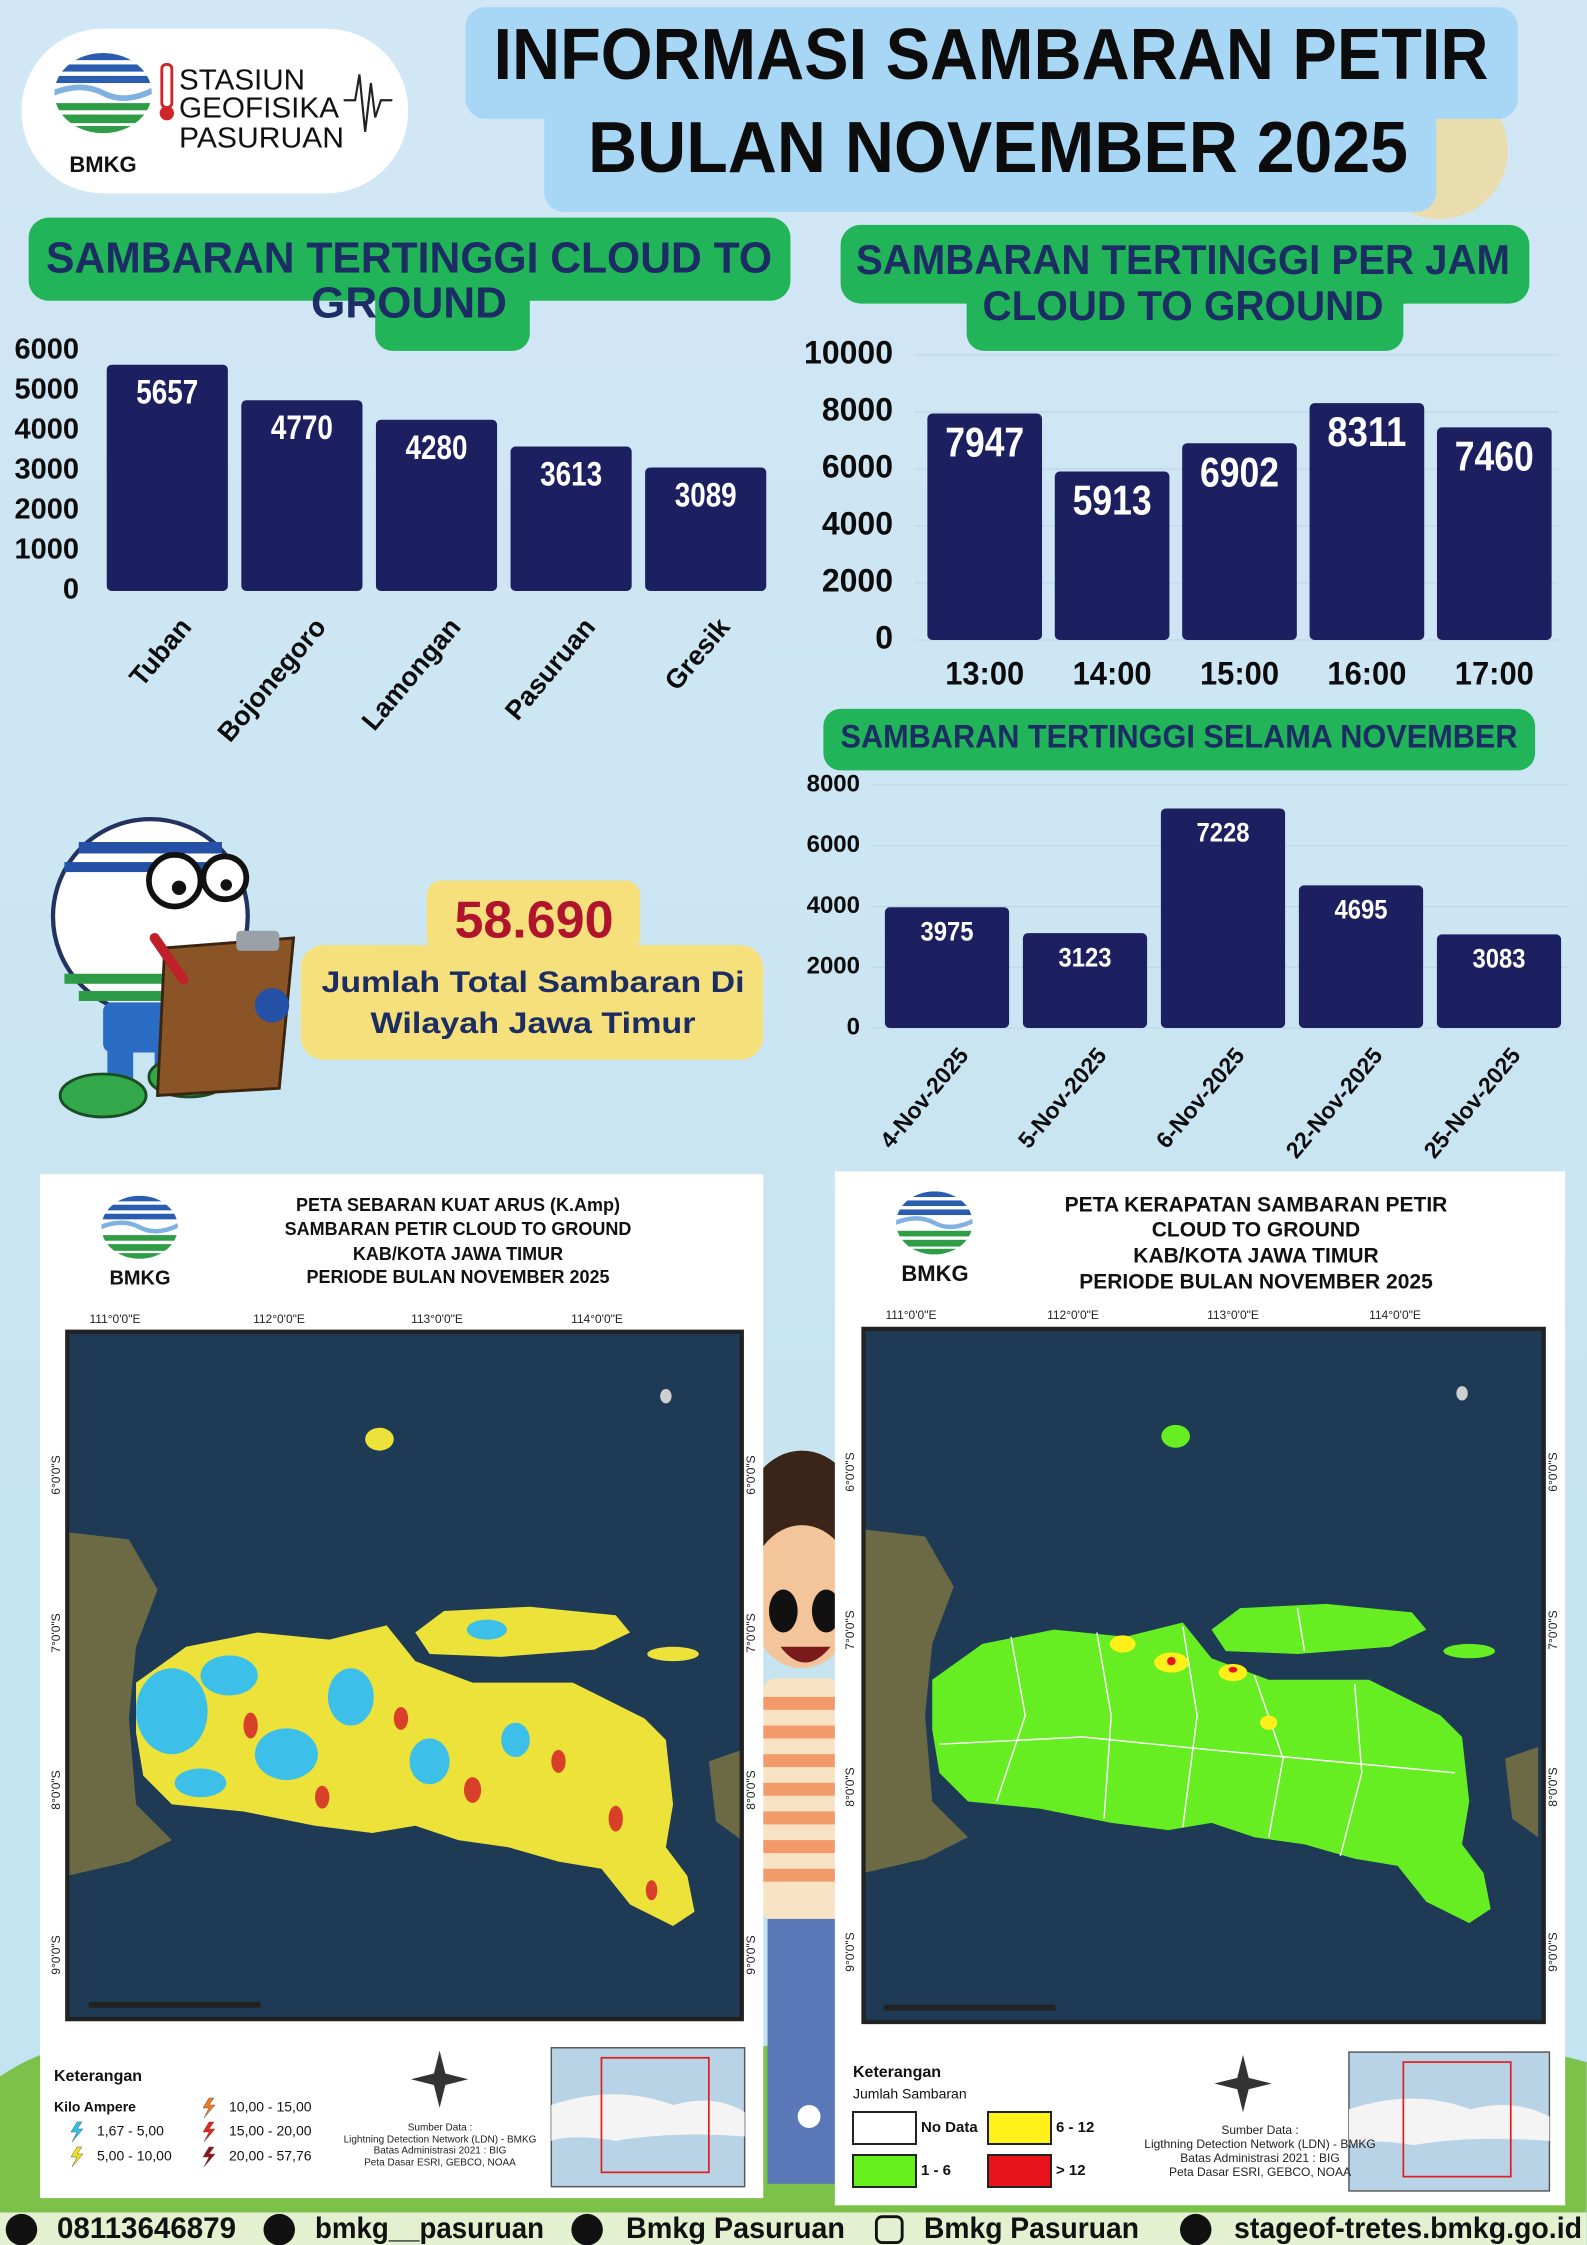 The width and height of the screenshot is (1587, 2245). Describe the element at coordinates (1256, 1282) in the screenshot. I see `map-title: PERIODE BULAN NOVEMBER 2025` at that location.